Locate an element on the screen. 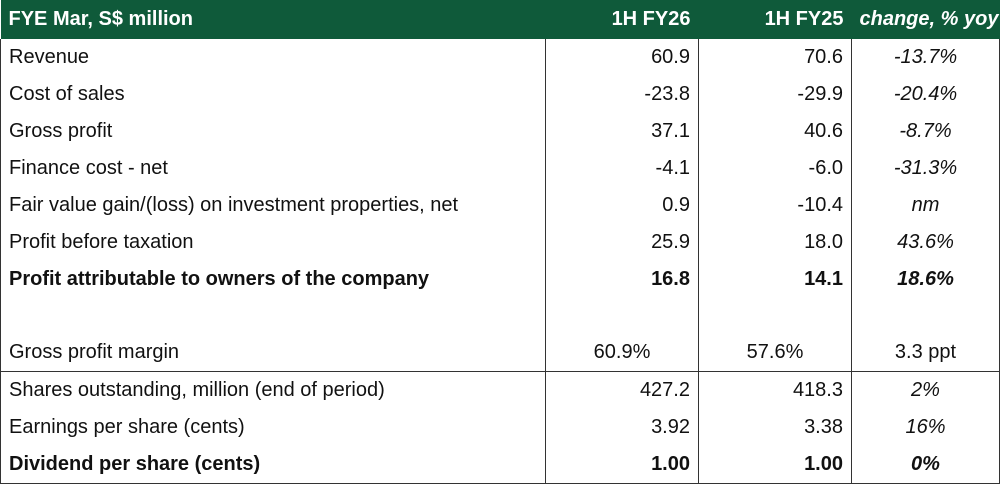 The image size is (1000, 486). row-label: Earnings per share (cents) is located at coordinates (273, 427).